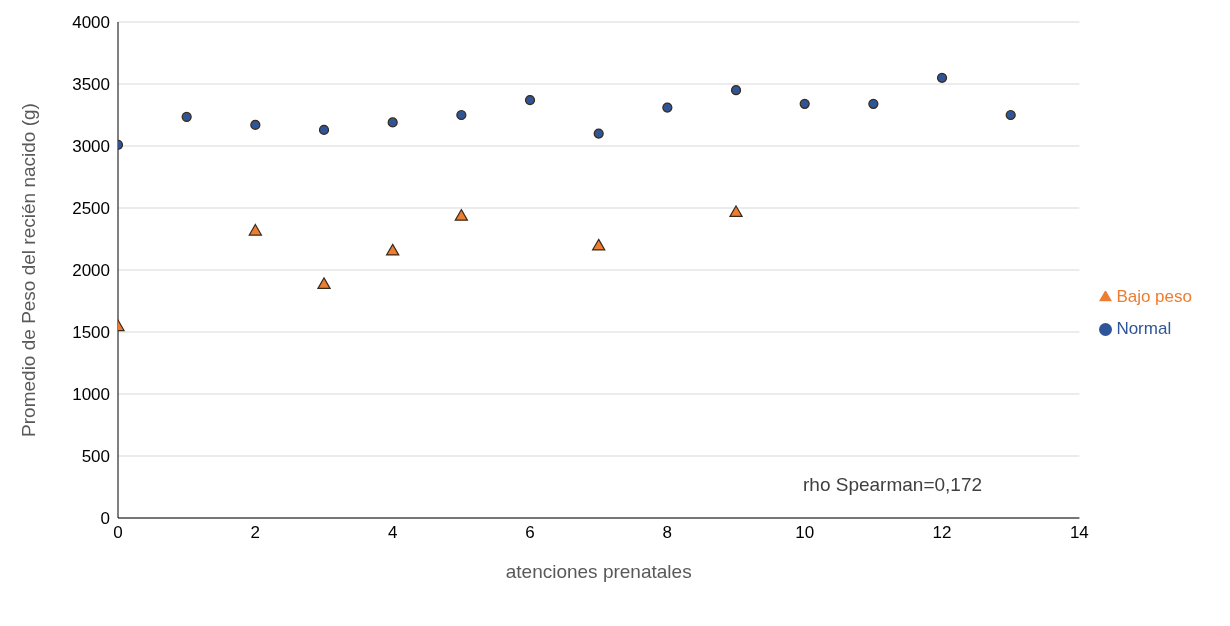 The image size is (1230, 626). Describe the element at coordinates (893, 485) in the screenshot. I see `annotation: rho Spearman=0,172` at that location.